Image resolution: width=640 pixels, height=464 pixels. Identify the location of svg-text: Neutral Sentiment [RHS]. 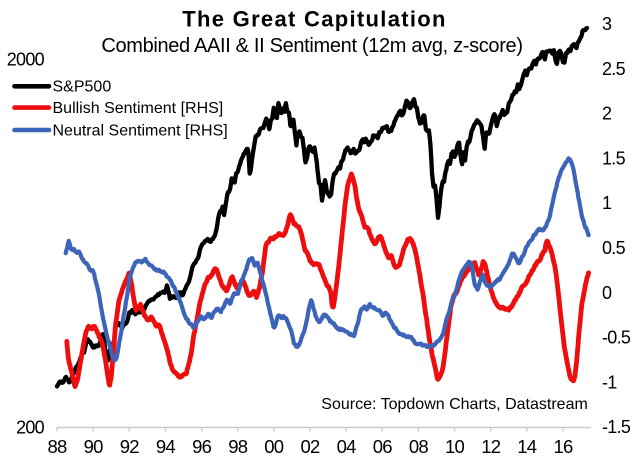
(140, 130).